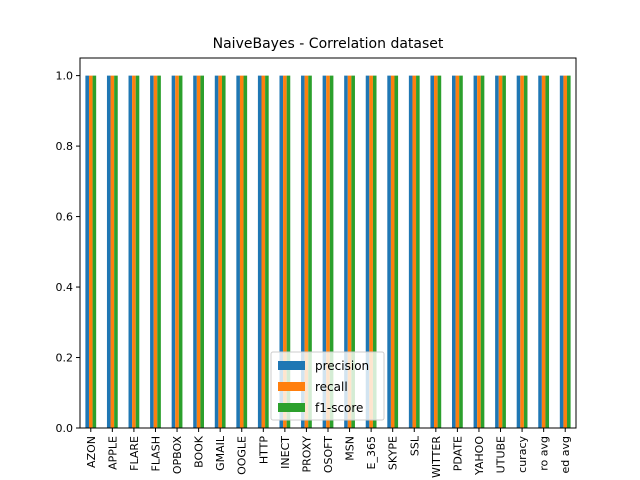 The image size is (640, 480). I want to click on x-tick-label: PDATE, so click(457, 453).